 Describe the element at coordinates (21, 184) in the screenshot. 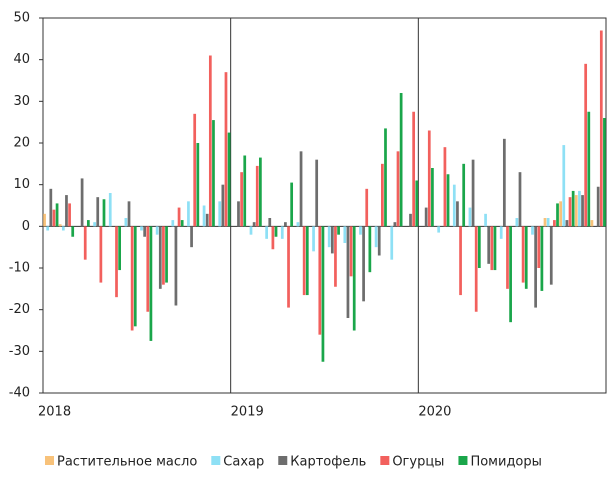

I see `y-tick-label: 10` at that location.